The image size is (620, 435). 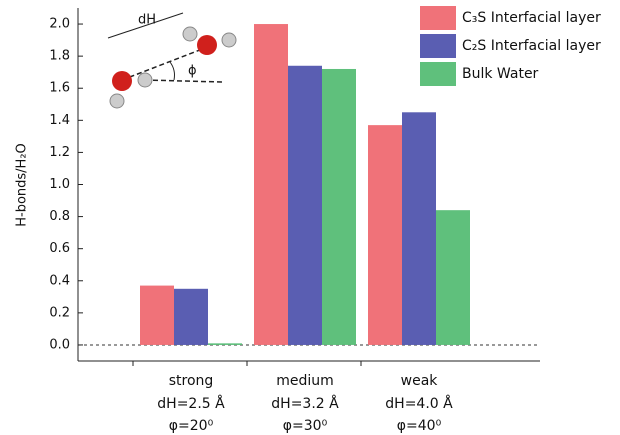 What do you see at coordinates (419, 403) in the screenshot?
I see `category-detail: dH=4.0 Å` at bounding box center [419, 403].